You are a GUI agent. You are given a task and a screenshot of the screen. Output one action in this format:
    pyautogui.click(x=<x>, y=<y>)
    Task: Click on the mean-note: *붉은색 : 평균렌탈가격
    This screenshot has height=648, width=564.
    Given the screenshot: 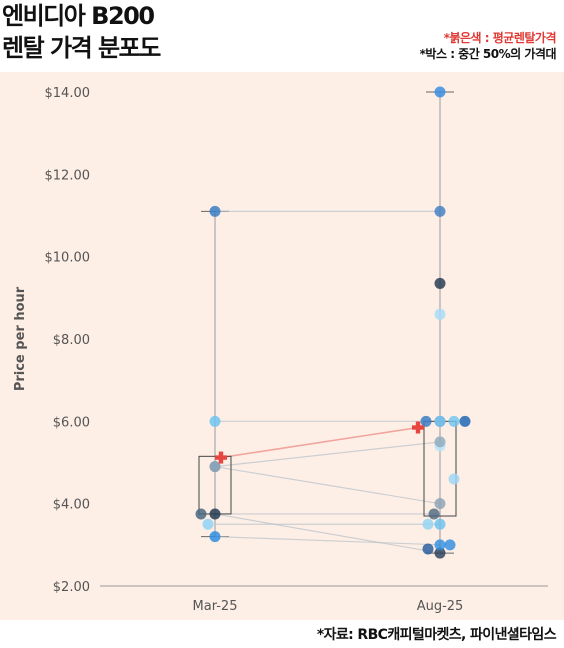 What is the action you would take?
    pyautogui.click(x=500, y=38)
    